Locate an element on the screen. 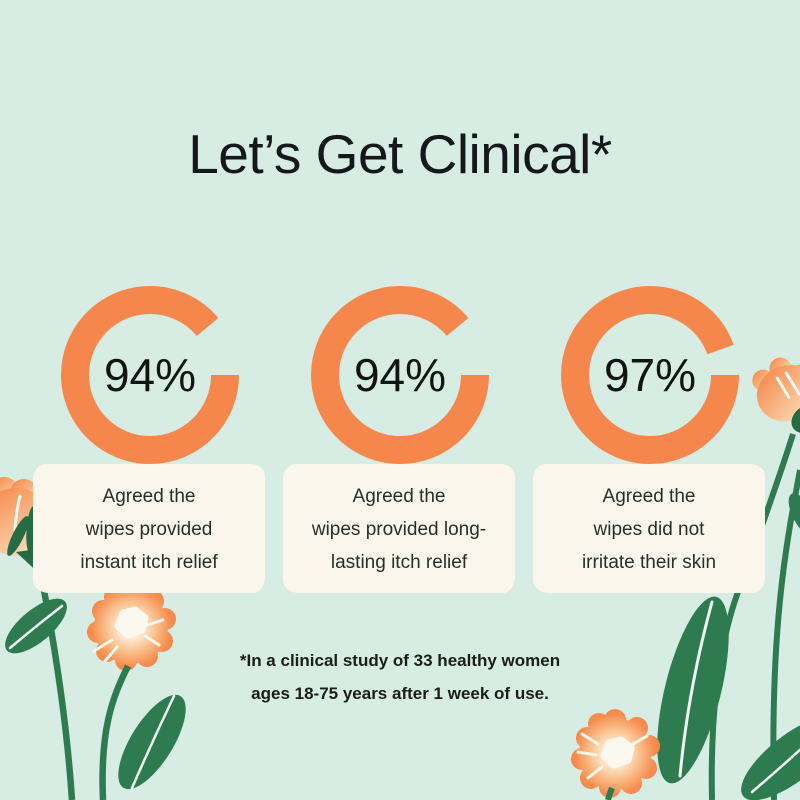 The height and width of the screenshot is (800, 800). page-title: Let’s Get Clinical* is located at coordinates (400, 154).